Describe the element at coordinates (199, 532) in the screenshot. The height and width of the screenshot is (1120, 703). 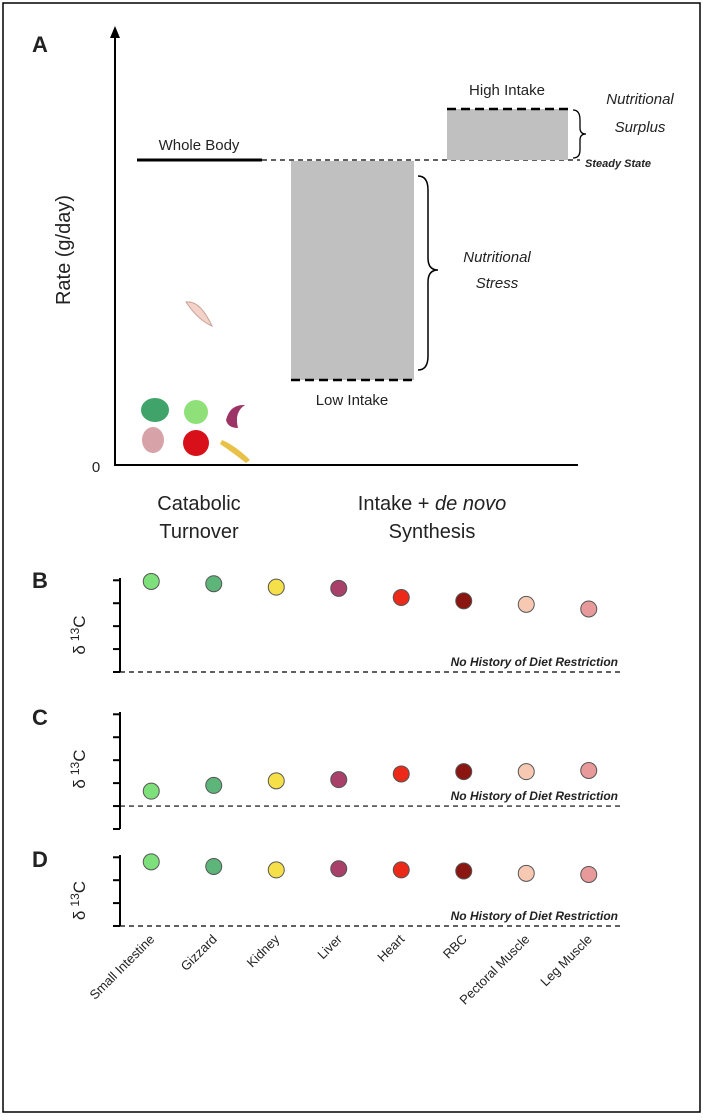
I see `x-group-label: Turnover` at that location.